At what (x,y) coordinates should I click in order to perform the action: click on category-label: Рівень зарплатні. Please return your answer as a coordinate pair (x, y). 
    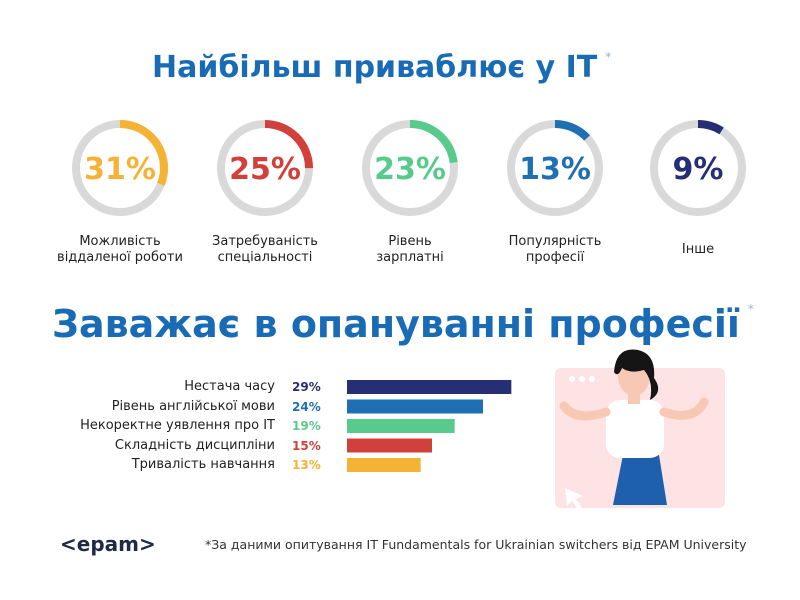
    Looking at the image, I should click on (410, 249).